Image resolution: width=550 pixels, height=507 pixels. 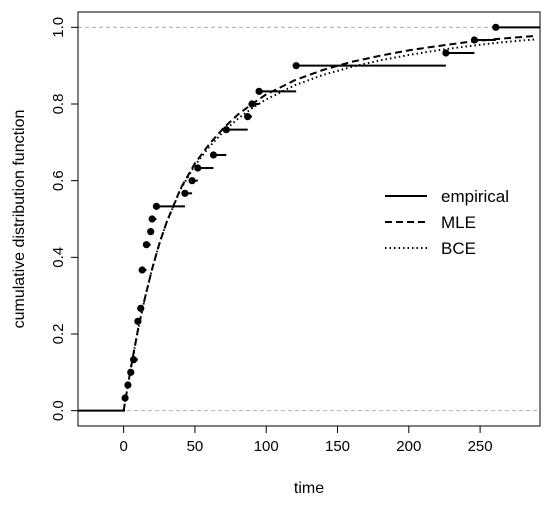 I want to click on x-axis: 0 50 100 150 200 250, so click(x=306, y=440).